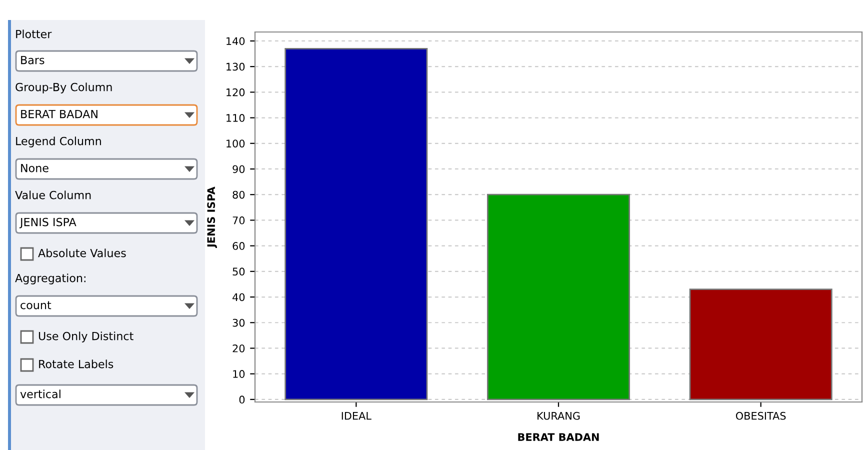 The width and height of the screenshot is (865, 450). I want to click on y-tick-label: 70, so click(238, 220).